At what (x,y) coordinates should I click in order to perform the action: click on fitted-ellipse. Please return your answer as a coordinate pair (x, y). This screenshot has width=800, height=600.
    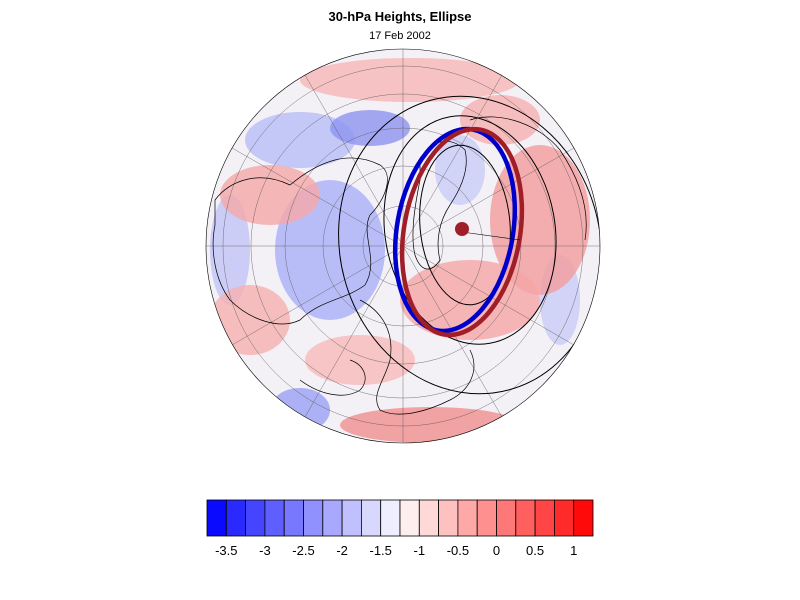
    Looking at the image, I should click on (462, 232).